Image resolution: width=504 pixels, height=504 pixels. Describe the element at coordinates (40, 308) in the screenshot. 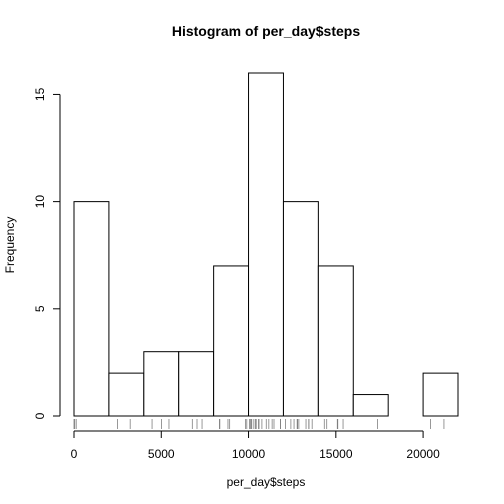

I see `y-tick-label: 5` at that location.